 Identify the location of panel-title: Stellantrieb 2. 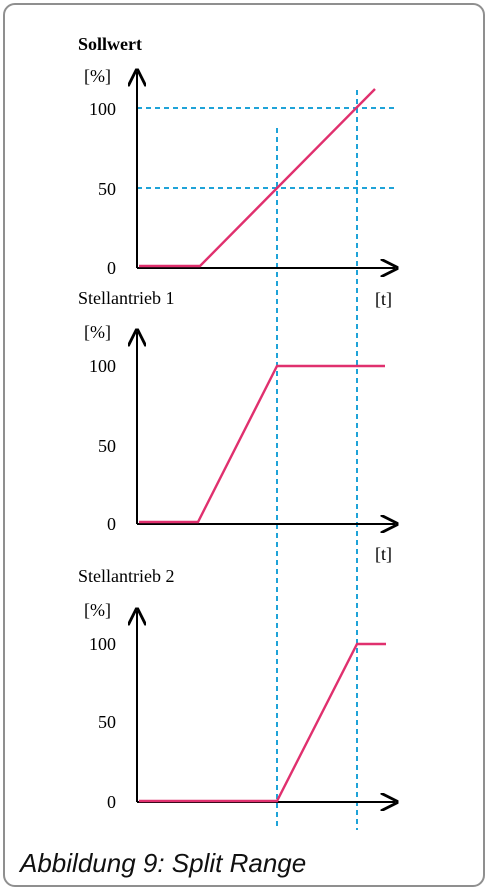
(126, 576).